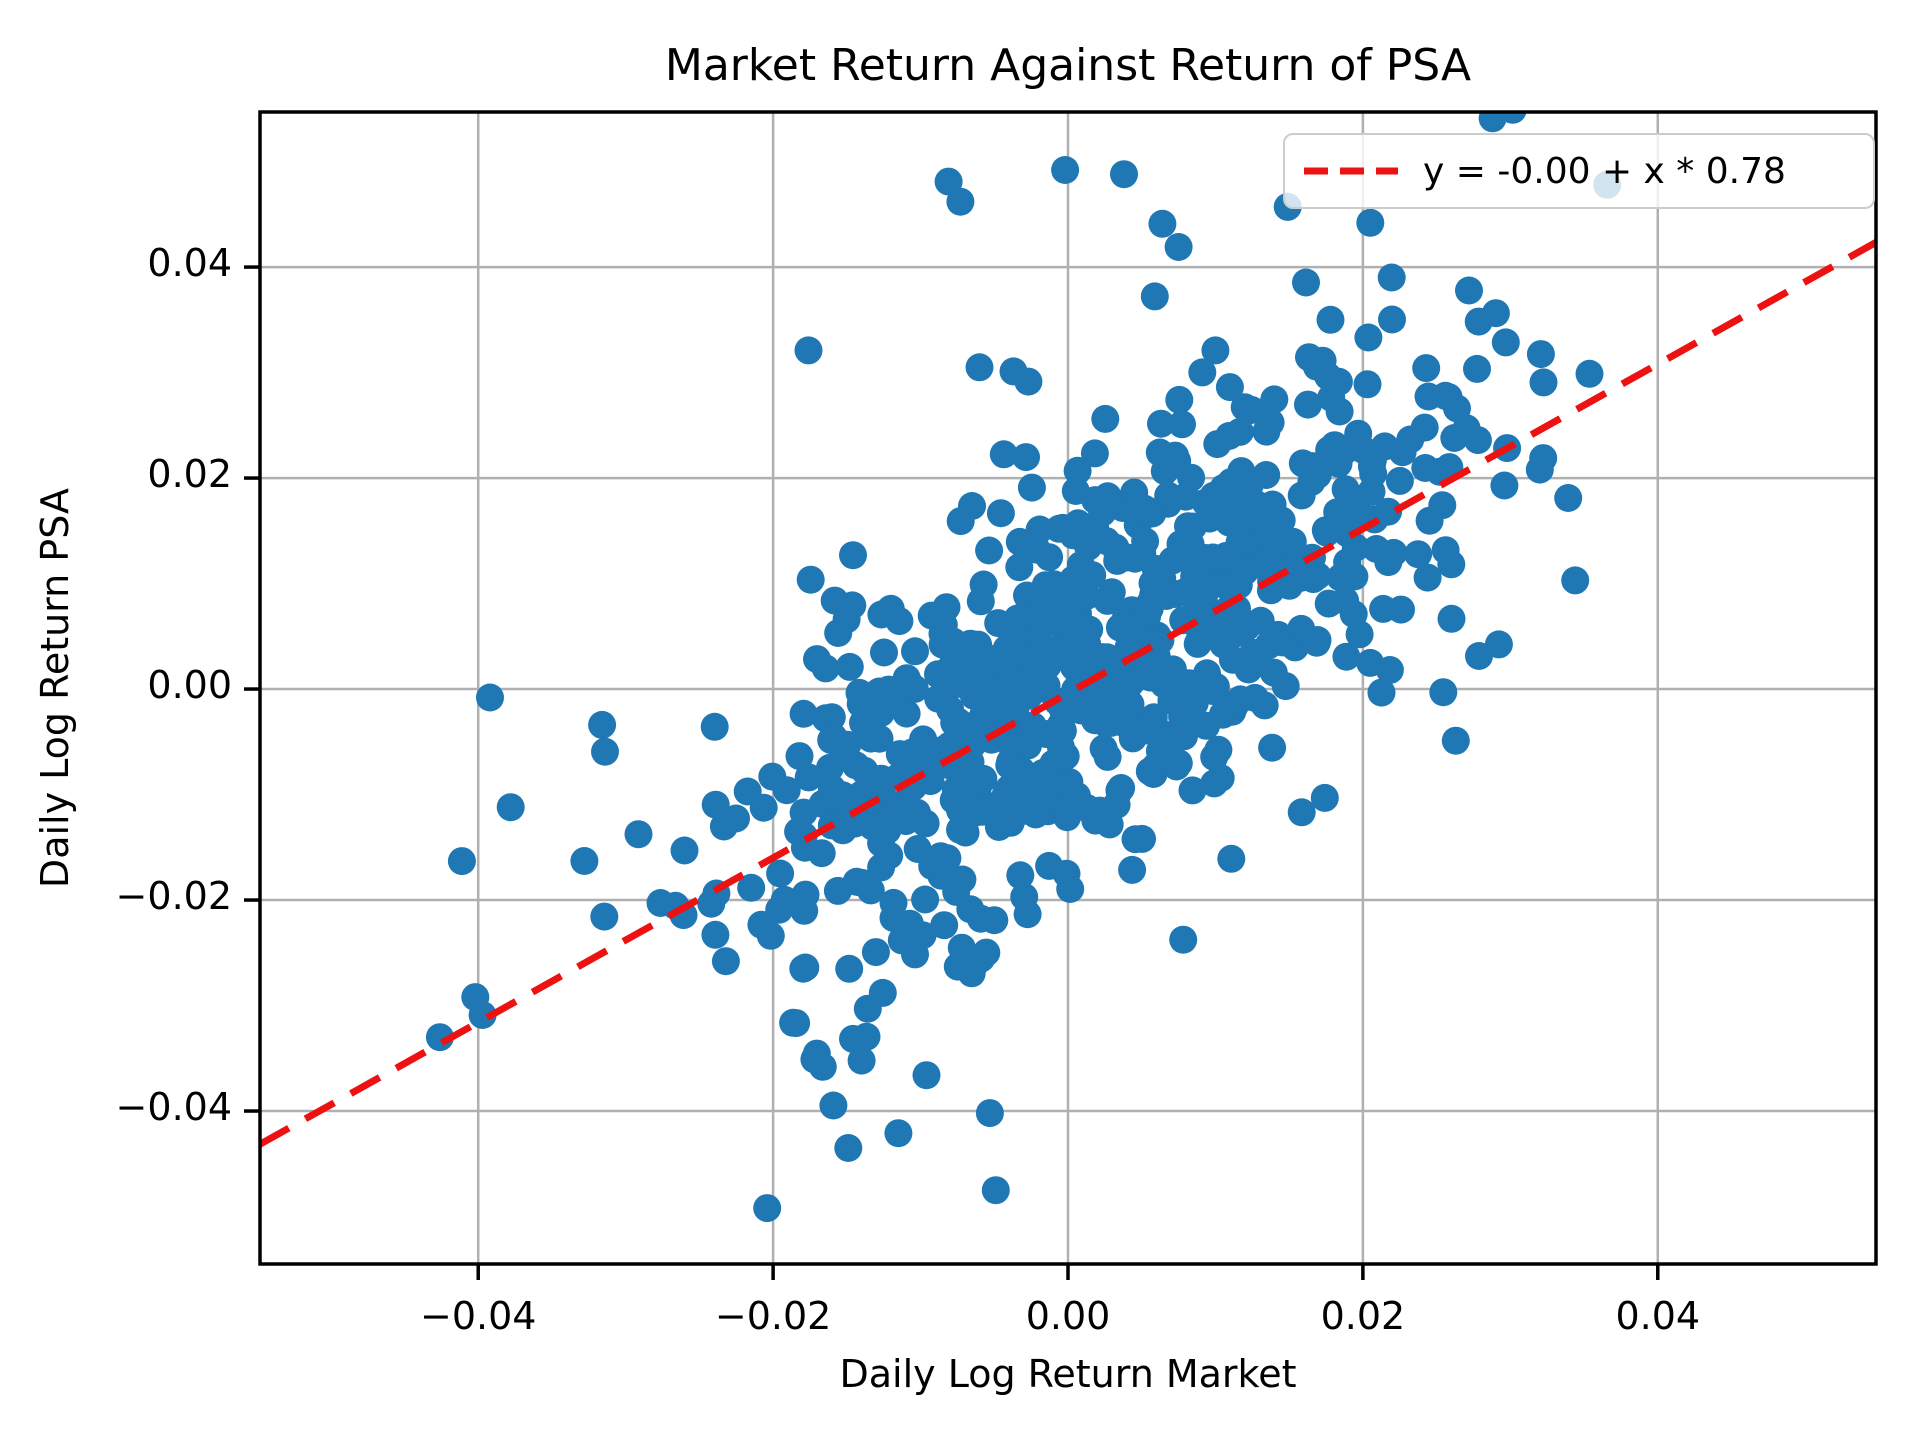  Describe the element at coordinates (189, 685) in the screenshot. I see `y-tick-label: 0.00` at that location.